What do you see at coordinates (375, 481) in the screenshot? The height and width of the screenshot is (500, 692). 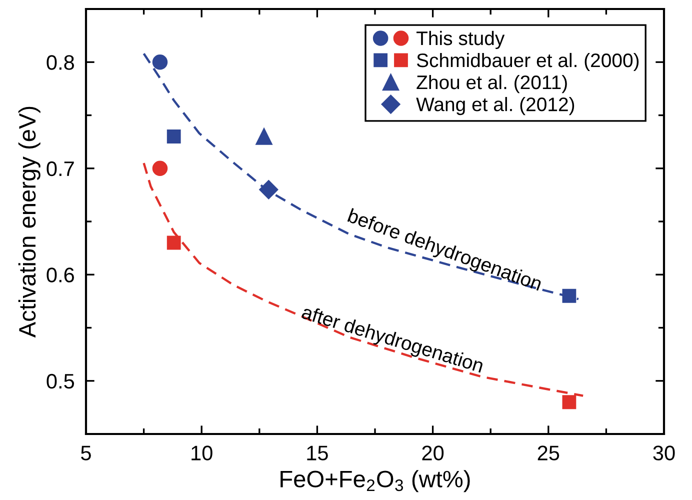 I see `x-axis-title: FeO+Fe$_{2}$O$_{3}$ (wt%)` at bounding box center [375, 481].